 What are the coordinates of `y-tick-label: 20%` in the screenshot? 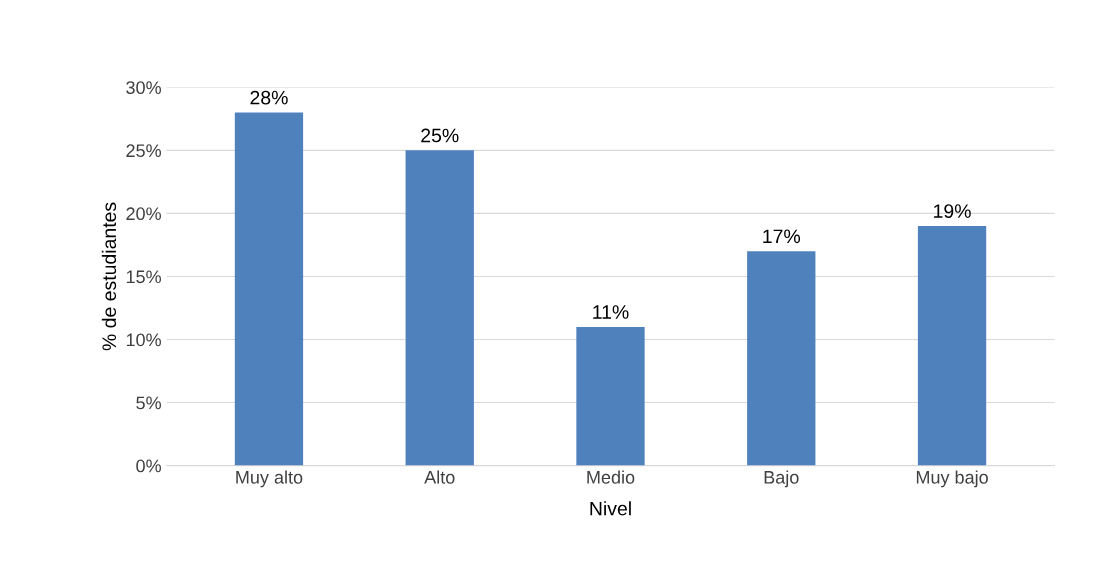 It's located at (143, 214).